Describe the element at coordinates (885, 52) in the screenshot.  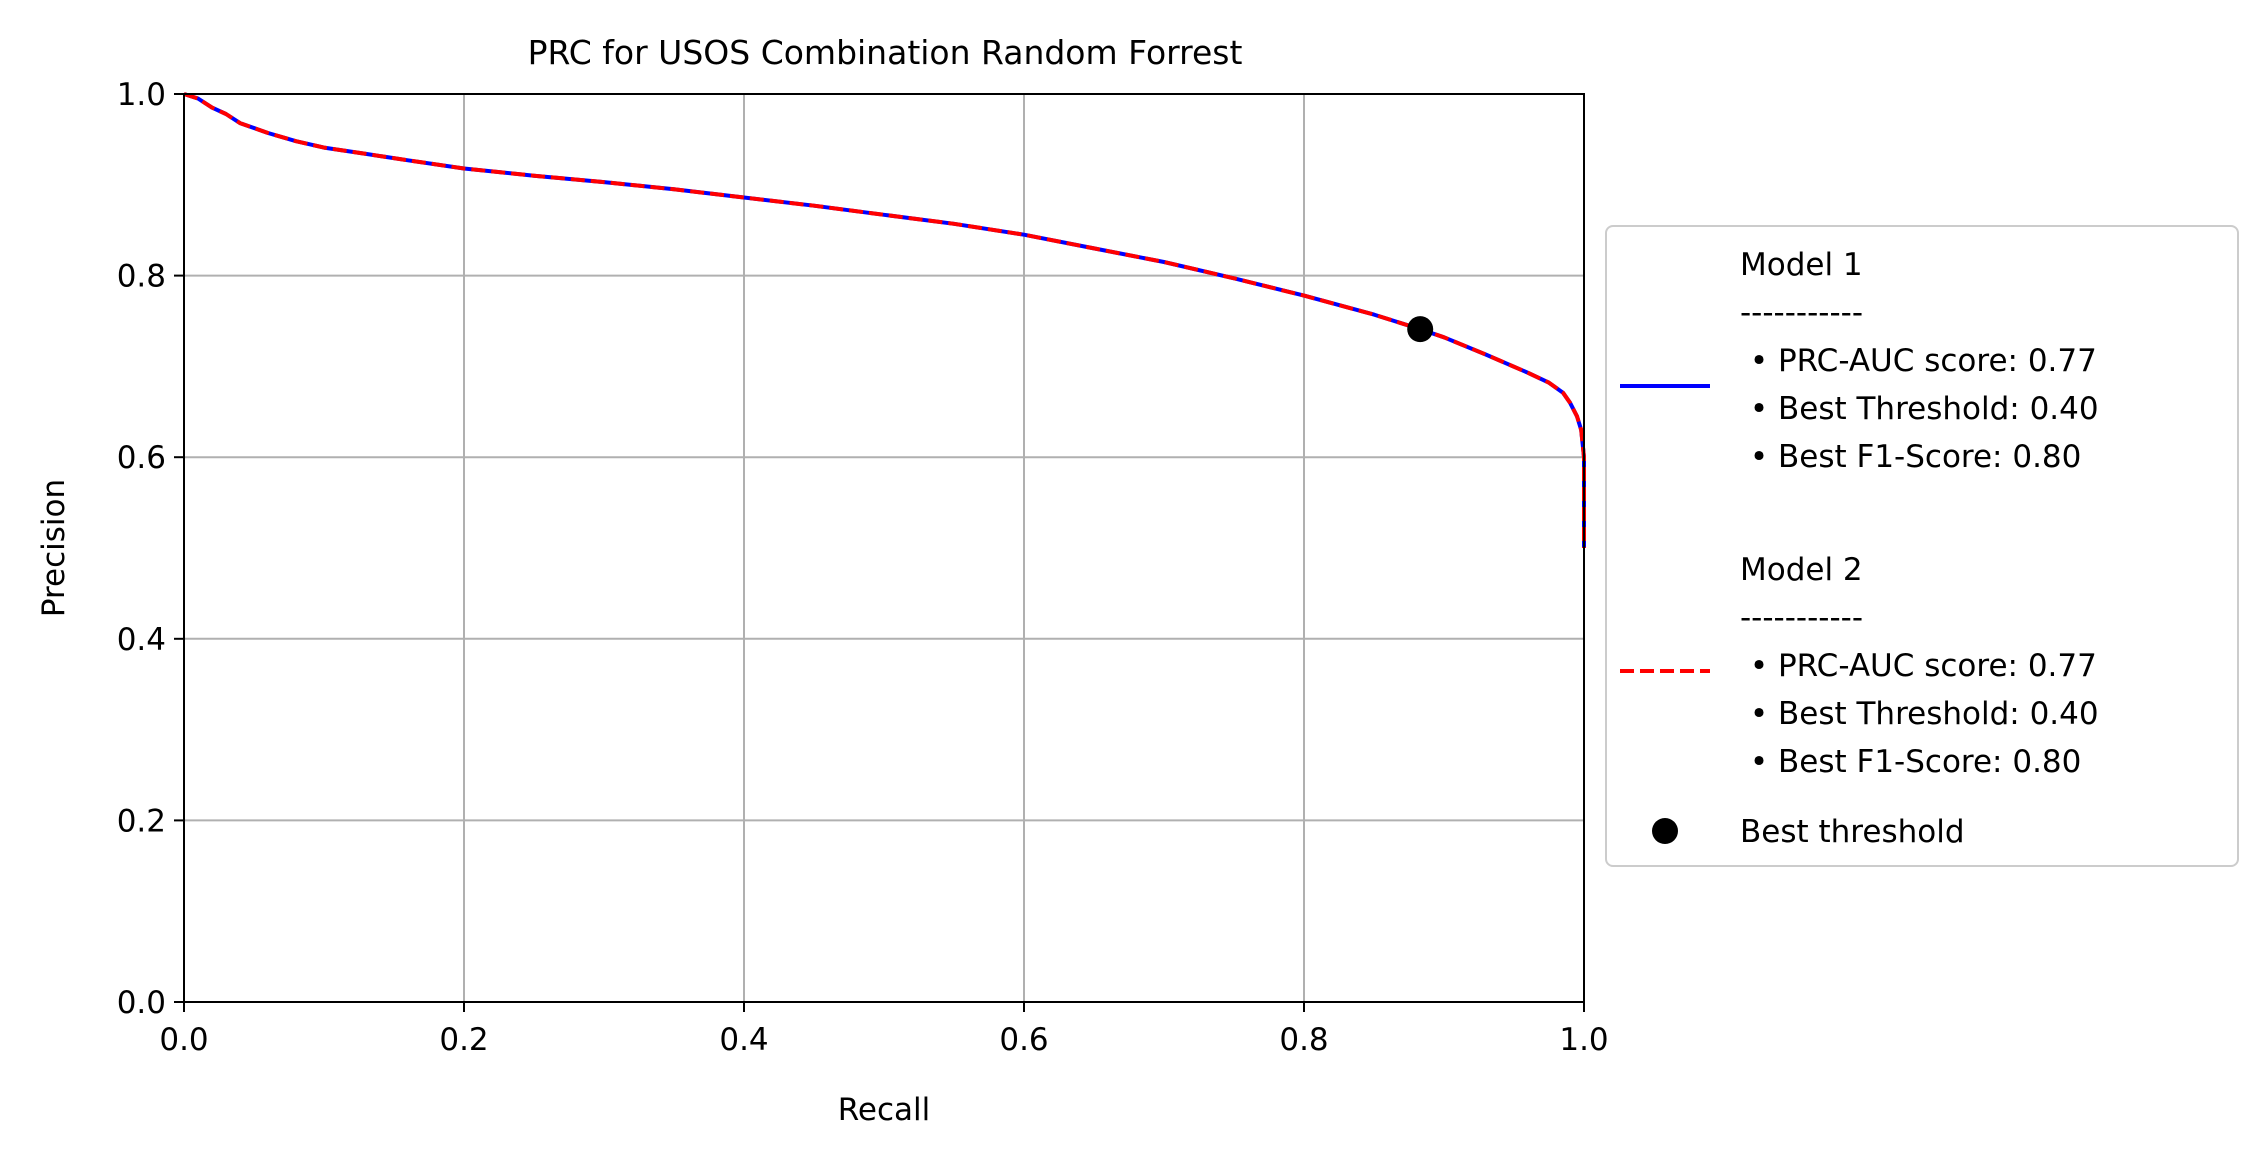
I see `chart-title: PRC for USOS Combination Random Forrest` at that location.